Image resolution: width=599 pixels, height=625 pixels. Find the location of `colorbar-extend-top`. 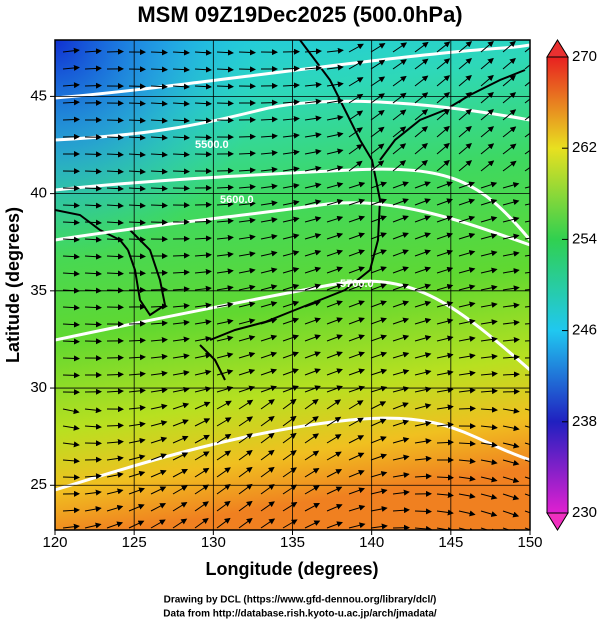

colorbar-extend-top is located at coordinates (557, 48).